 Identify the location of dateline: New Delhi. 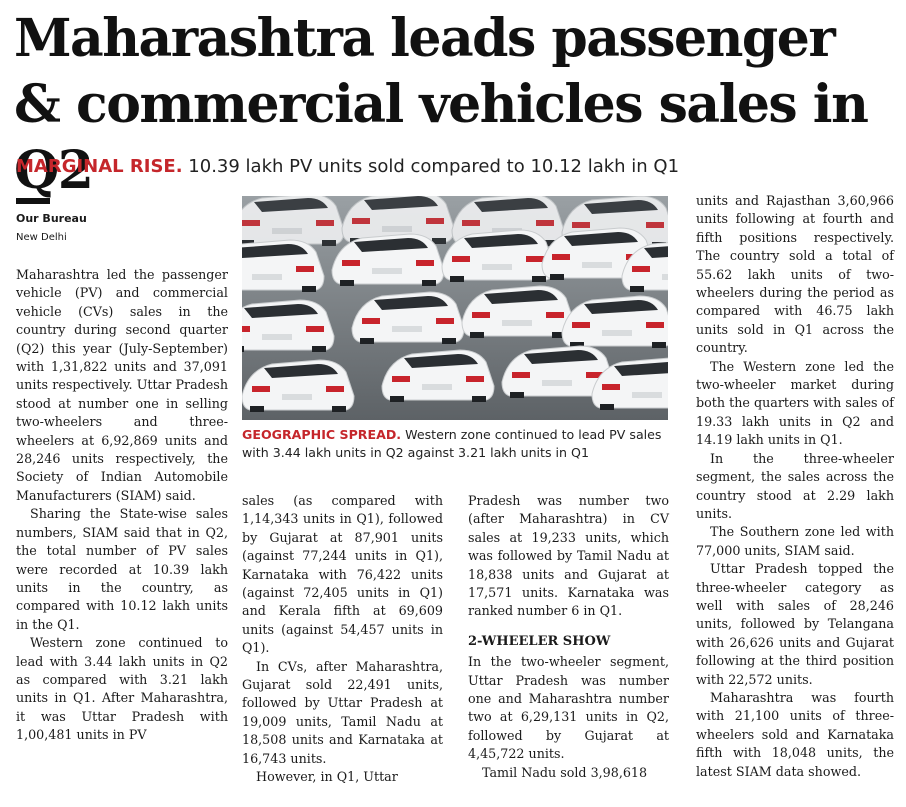
(41, 237).